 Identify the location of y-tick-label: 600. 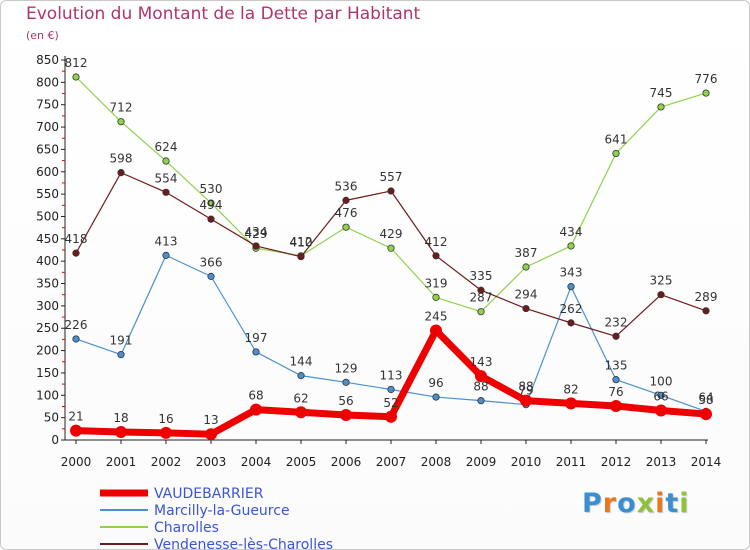
(47, 172).